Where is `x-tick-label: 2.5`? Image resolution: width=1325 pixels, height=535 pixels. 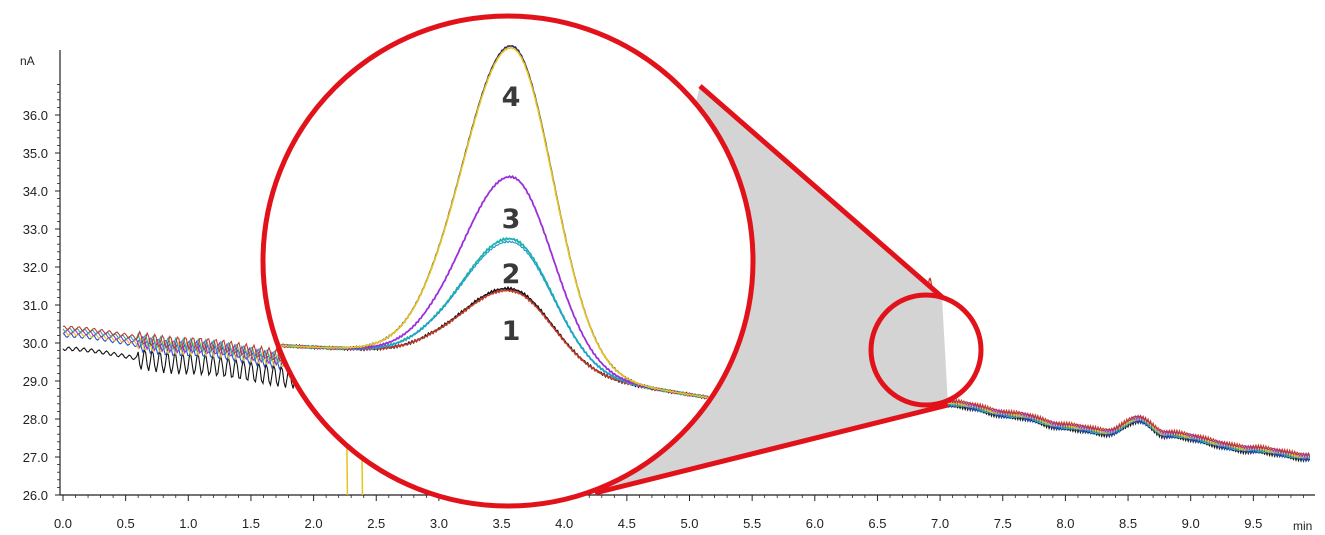
x-tick-label: 2.5 is located at coordinates (376, 523).